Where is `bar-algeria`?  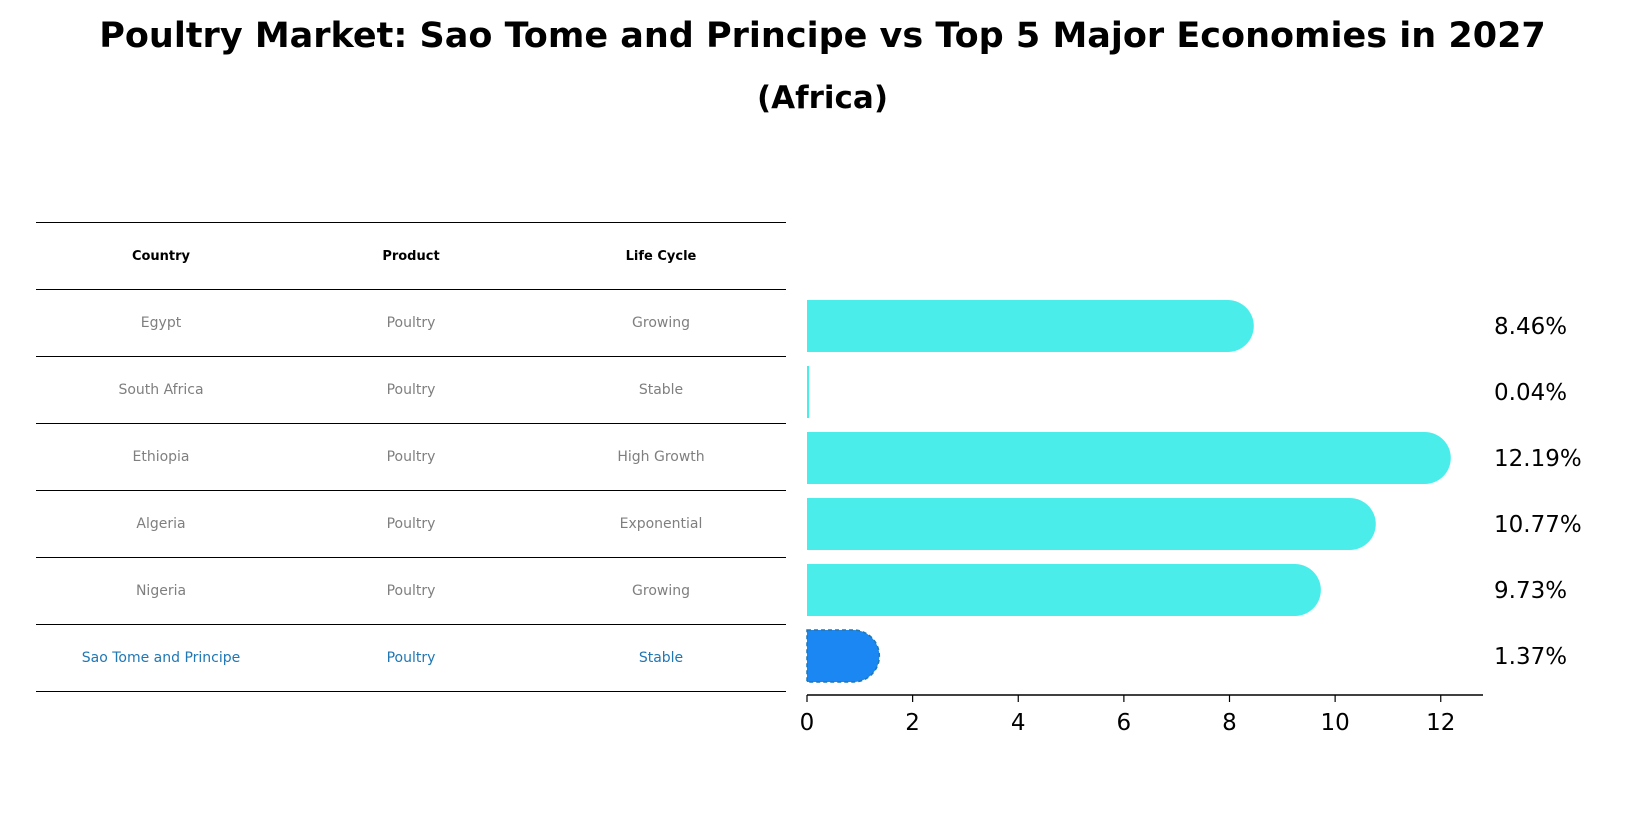 bar-algeria is located at coordinates (1091, 524).